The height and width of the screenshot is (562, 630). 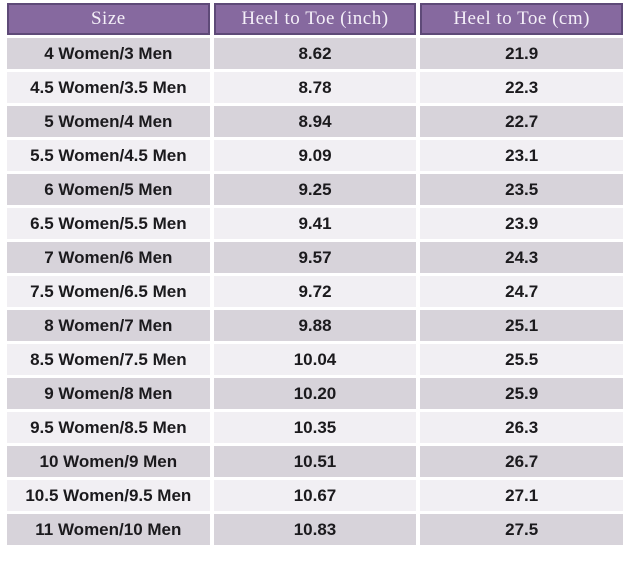 I want to click on inch-cell: 9.25, so click(x=315, y=189).